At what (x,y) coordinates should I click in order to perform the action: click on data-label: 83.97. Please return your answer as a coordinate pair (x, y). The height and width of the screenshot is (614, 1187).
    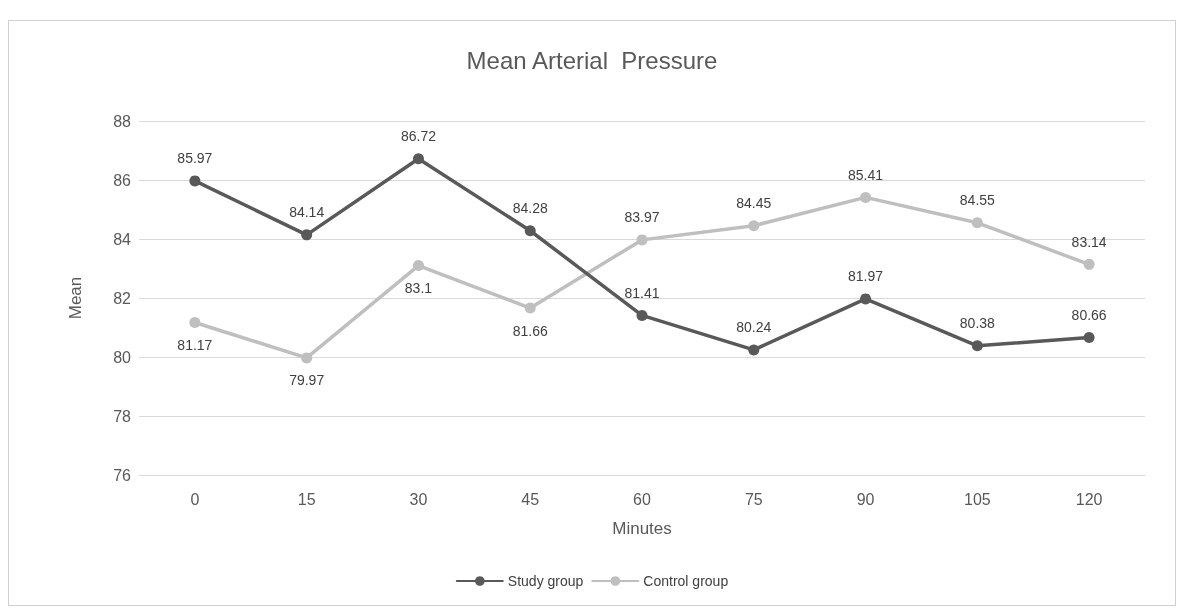
    Looking at the image, I should click on (642, 217).